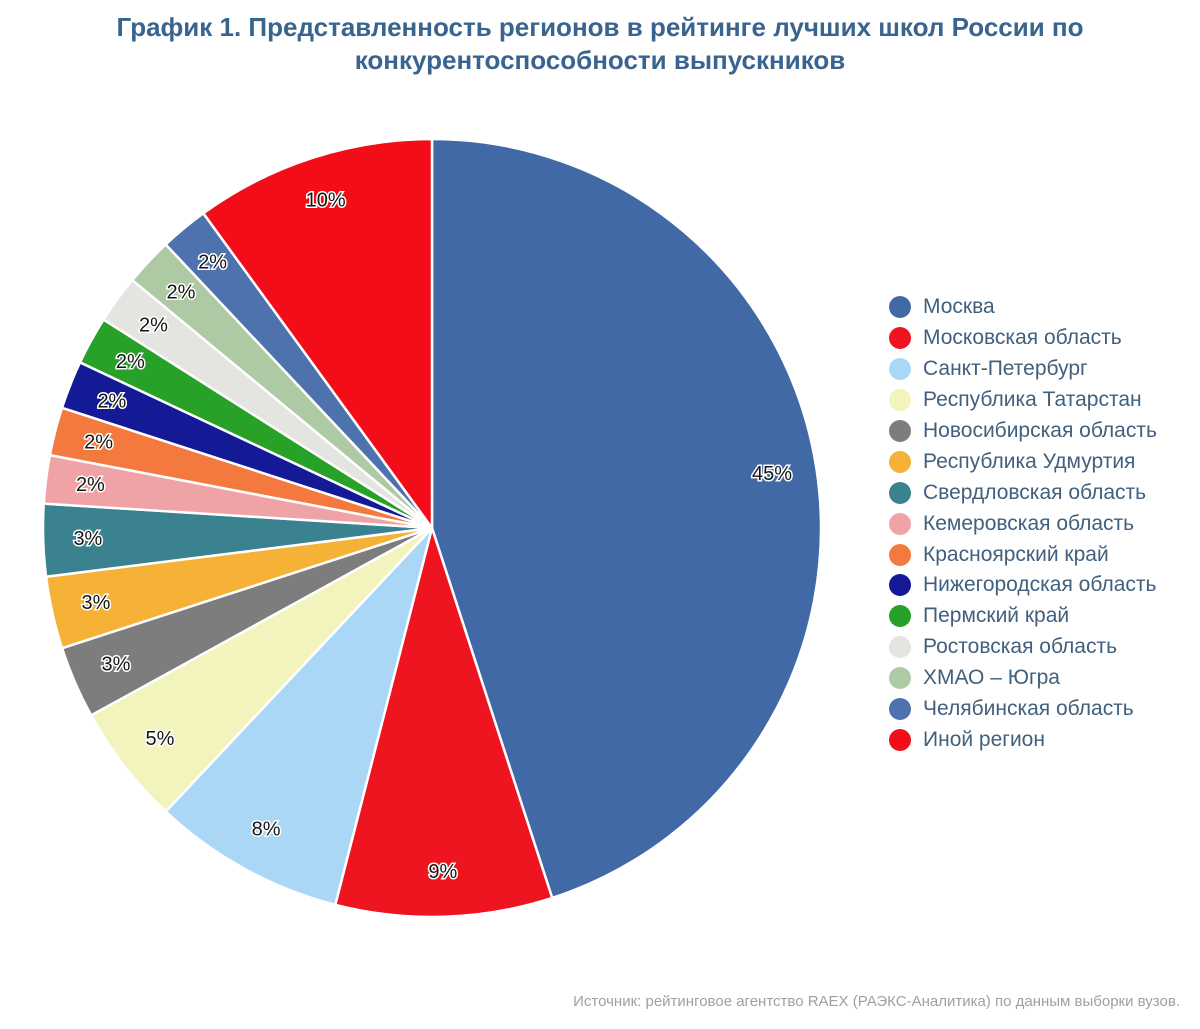 The height and width of the screenshot is (1029, 1200). I want to click on legend-item: Московская область, so click(1023, 338).